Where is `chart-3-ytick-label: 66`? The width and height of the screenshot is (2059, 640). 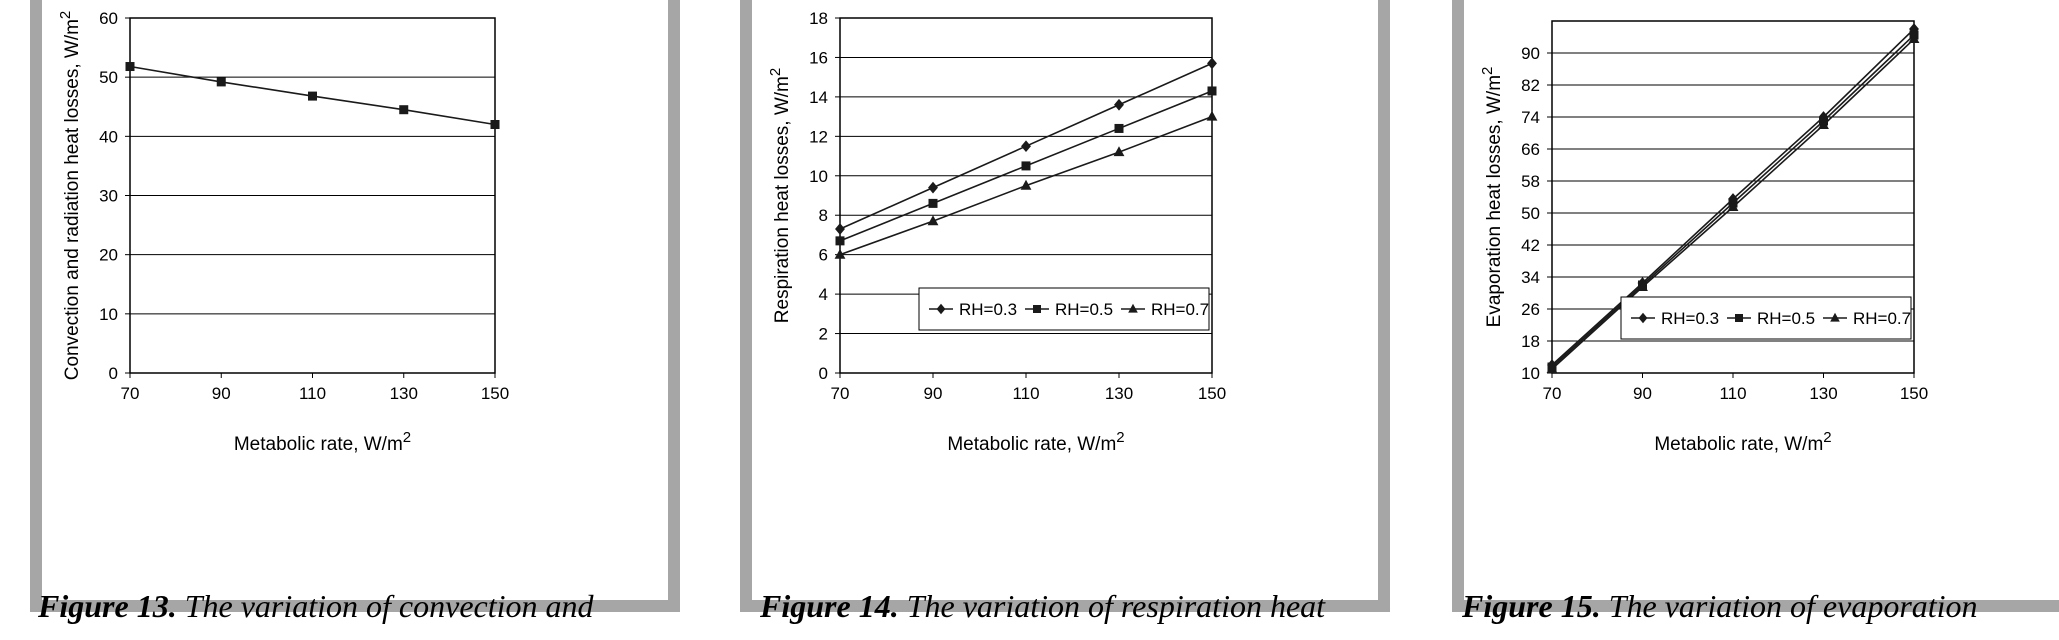 chart-3-ytick-label: 66 is located at coordinates (1530, 149).